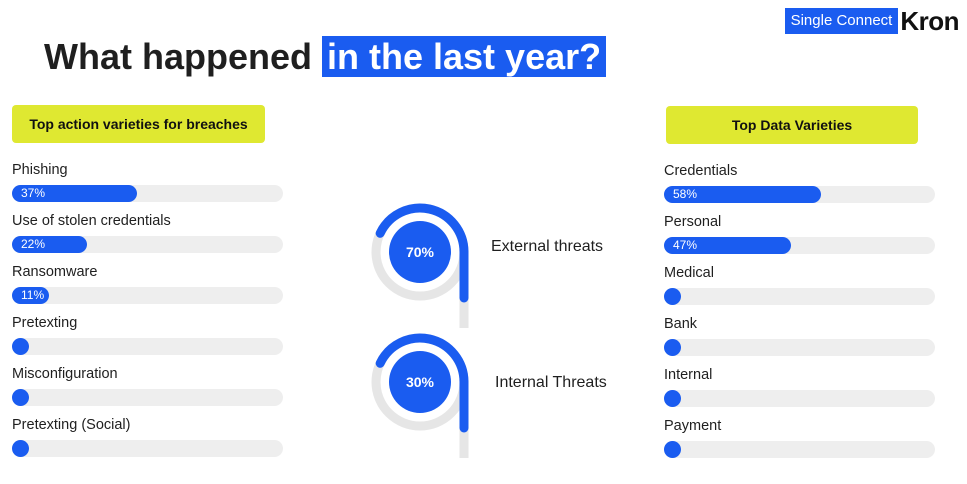 The height and width of the screenshot is (484, 967). I want to click on action-bar: 11%, so click(30, 295).